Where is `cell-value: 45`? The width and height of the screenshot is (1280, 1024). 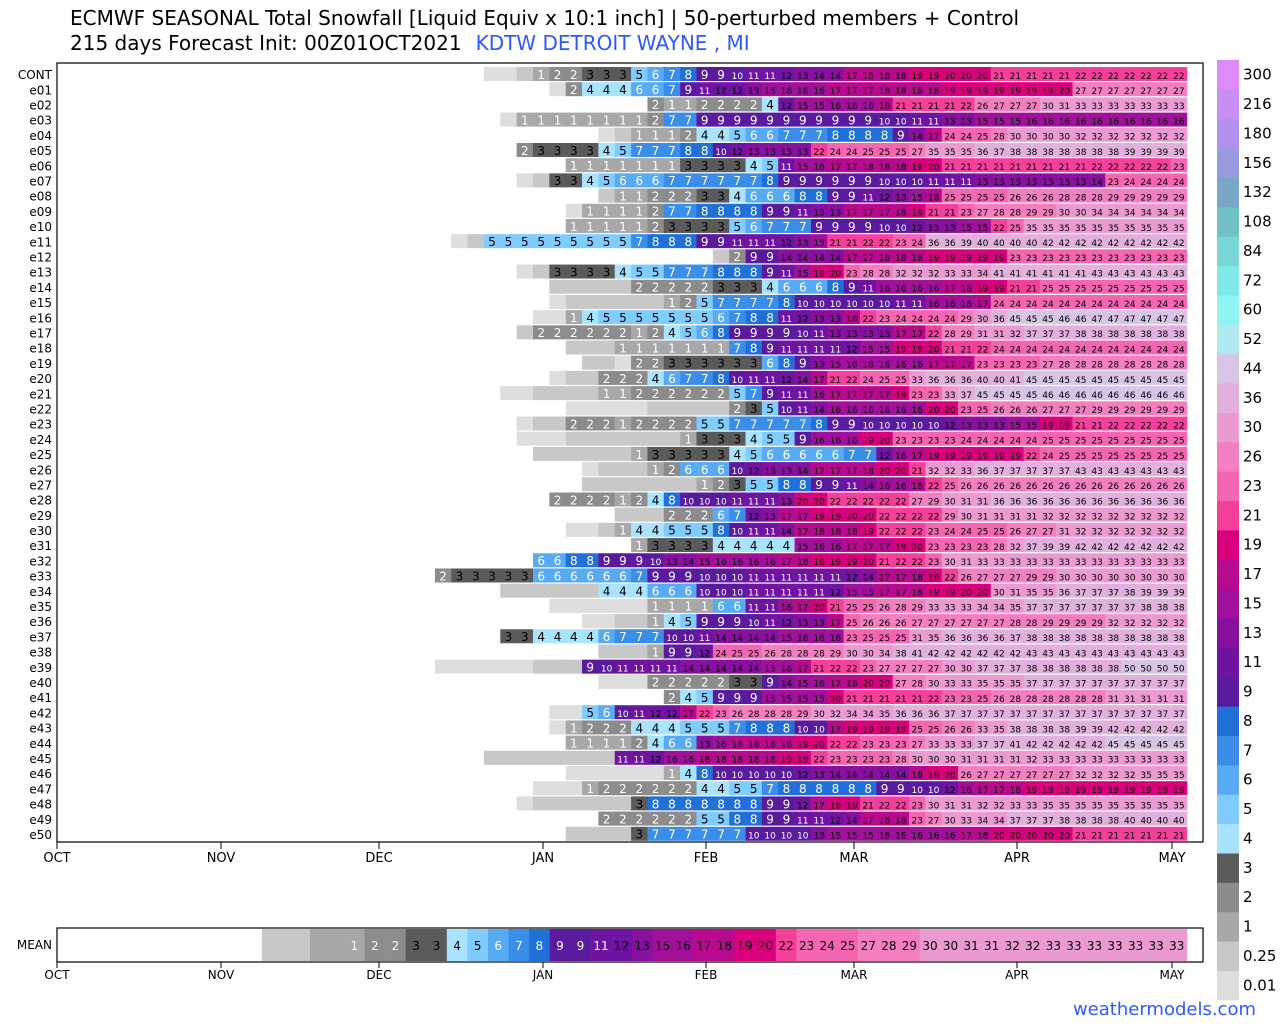 cell-value: 45 is located at coordinates (1113, 745).